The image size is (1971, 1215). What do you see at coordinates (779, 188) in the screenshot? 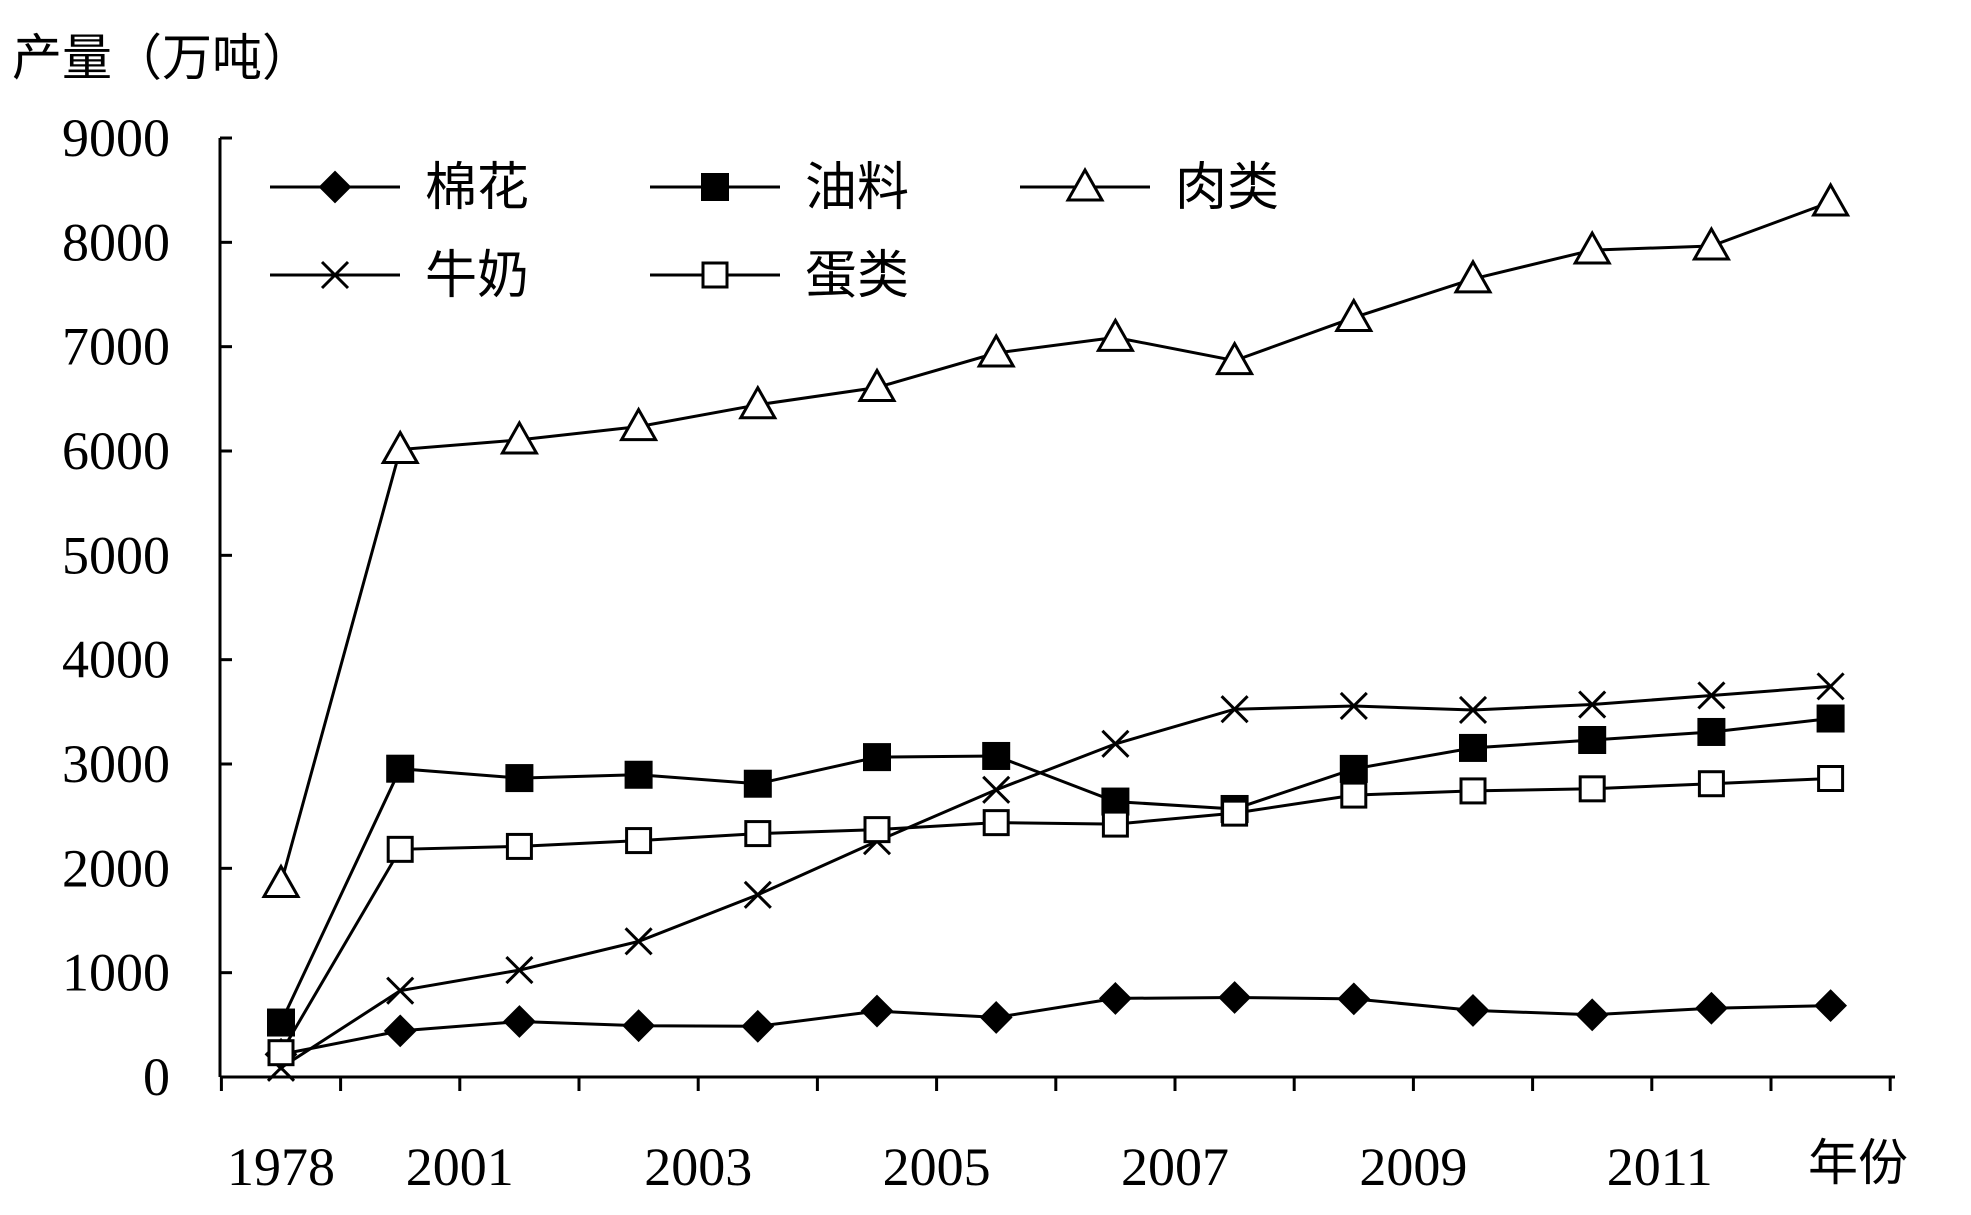
I see `legend-item: 油料` at bounding box center [779, 188].